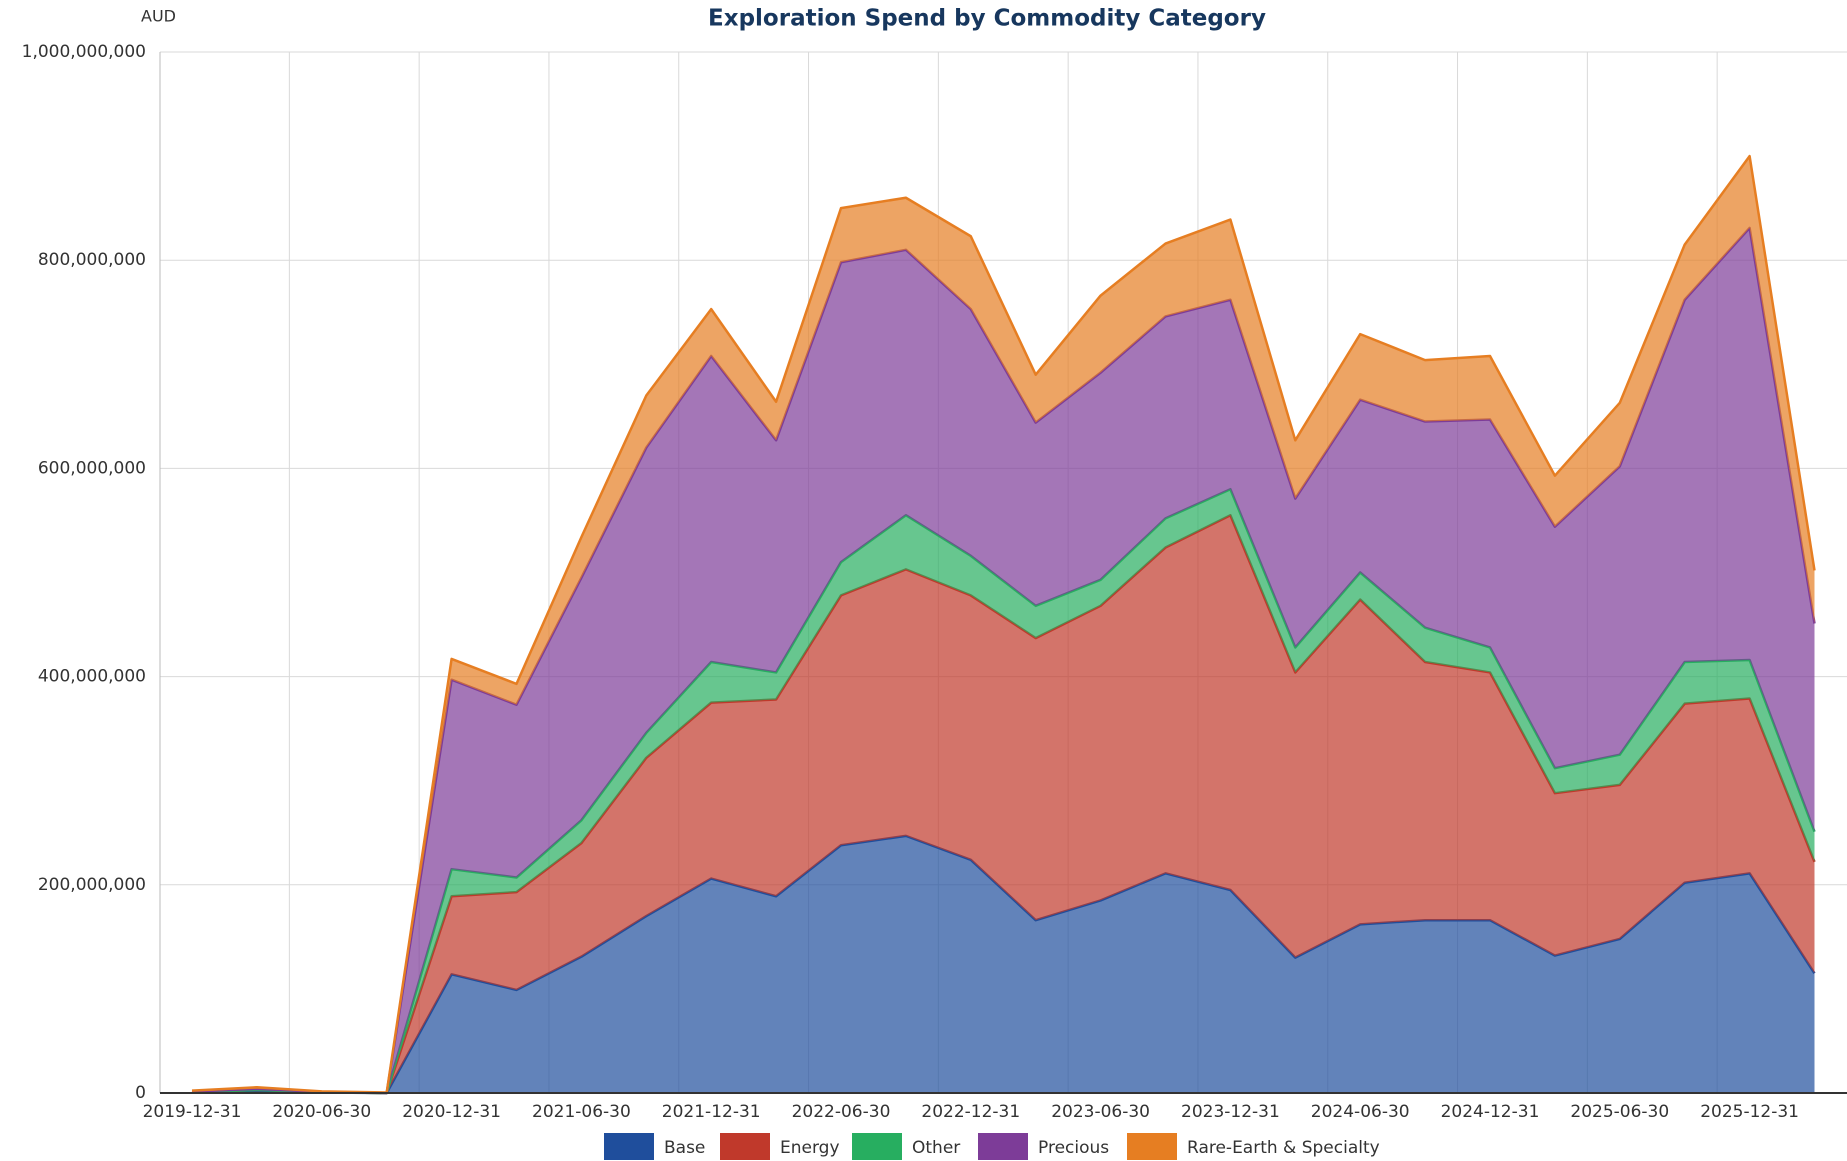 The height and width of the screenshot is (1161, 1847). I want to click on y-tick-label: 400,000,000, so click(92, 677).